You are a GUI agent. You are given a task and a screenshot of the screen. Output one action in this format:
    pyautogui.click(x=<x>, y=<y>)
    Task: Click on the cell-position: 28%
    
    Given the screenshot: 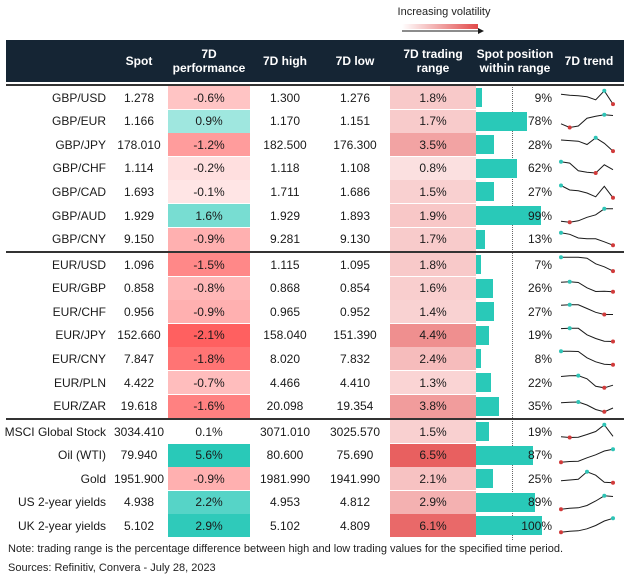 What is the action you would take?
    pyautogui.click(x=539, y=144)
    